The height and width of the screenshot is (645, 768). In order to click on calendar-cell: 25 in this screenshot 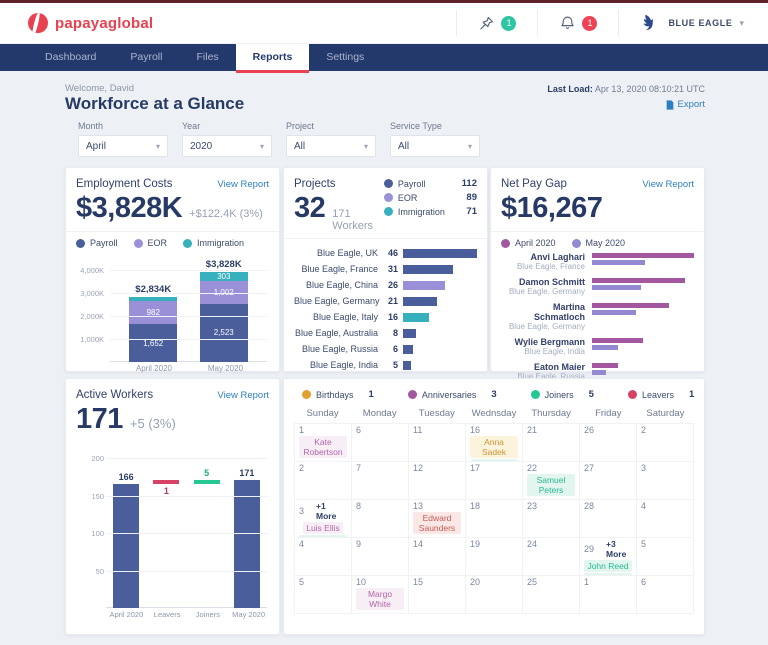, I will do `click(550, 594)`.